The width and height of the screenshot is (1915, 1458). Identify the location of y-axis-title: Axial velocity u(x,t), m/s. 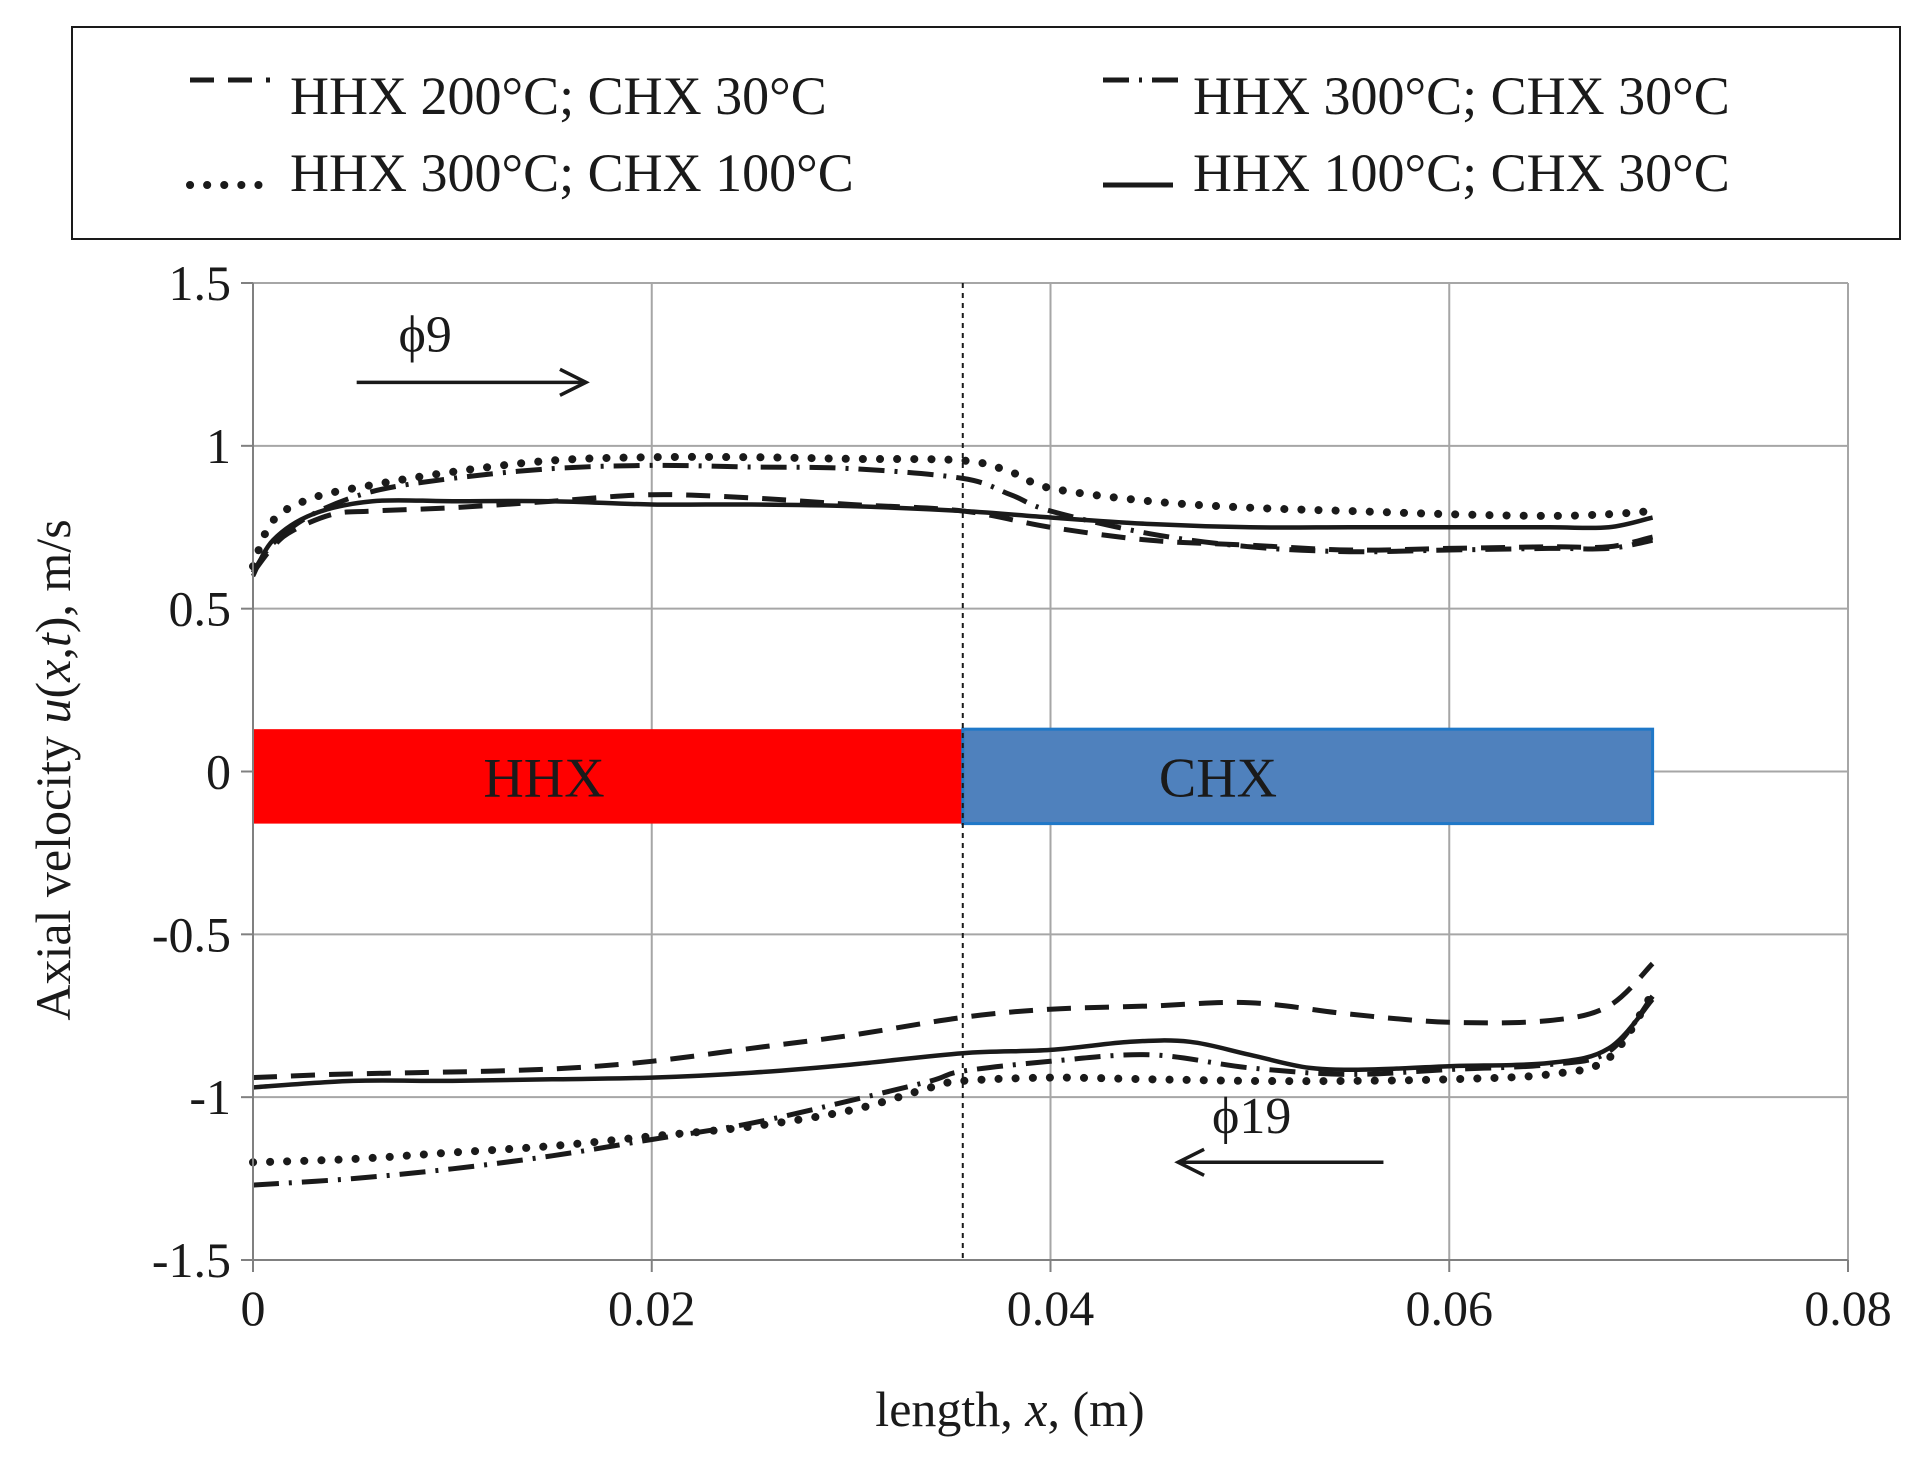
(53, 769).